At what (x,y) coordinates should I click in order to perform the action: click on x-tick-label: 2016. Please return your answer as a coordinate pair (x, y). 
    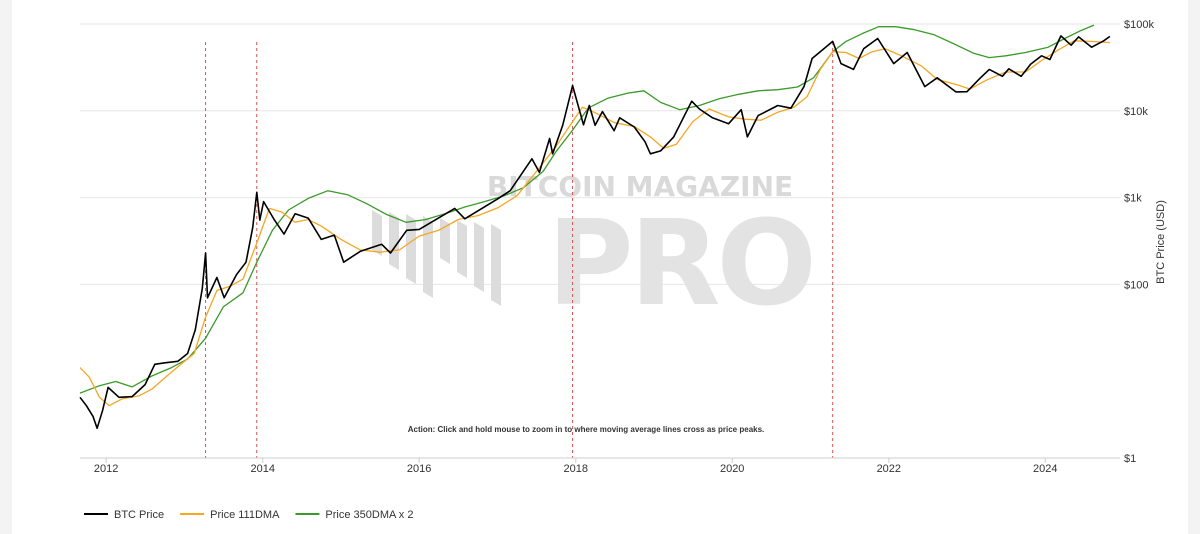
    Looking at the image, I should click on (419, 469).